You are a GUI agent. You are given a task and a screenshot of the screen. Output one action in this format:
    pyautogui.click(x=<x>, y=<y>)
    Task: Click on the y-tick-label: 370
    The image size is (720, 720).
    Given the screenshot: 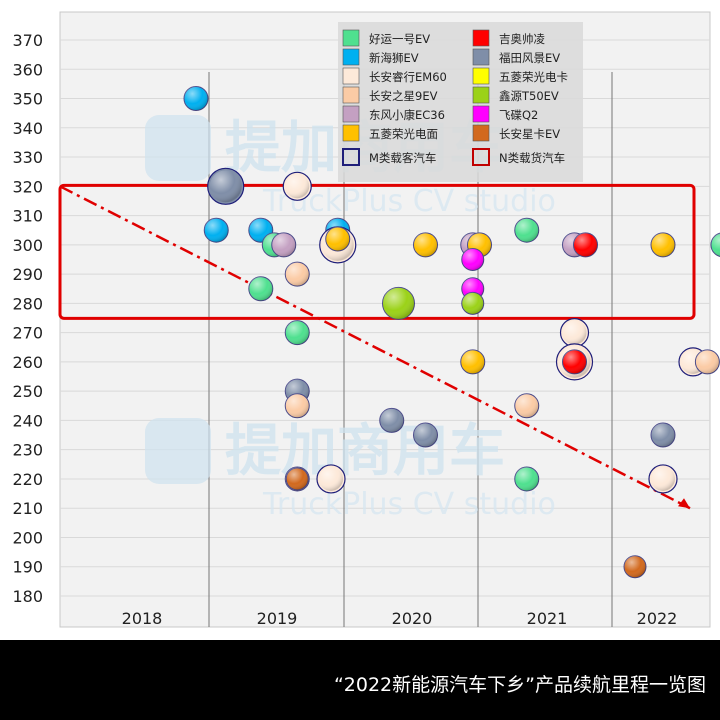 What is the action you would take?
    pyautogui.click(x=27, y=40)
    